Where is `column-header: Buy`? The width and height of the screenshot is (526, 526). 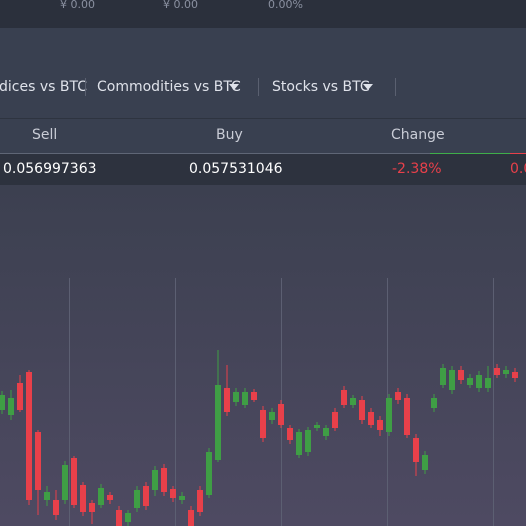
column-header: Buy is located at coordinates (229, 135).